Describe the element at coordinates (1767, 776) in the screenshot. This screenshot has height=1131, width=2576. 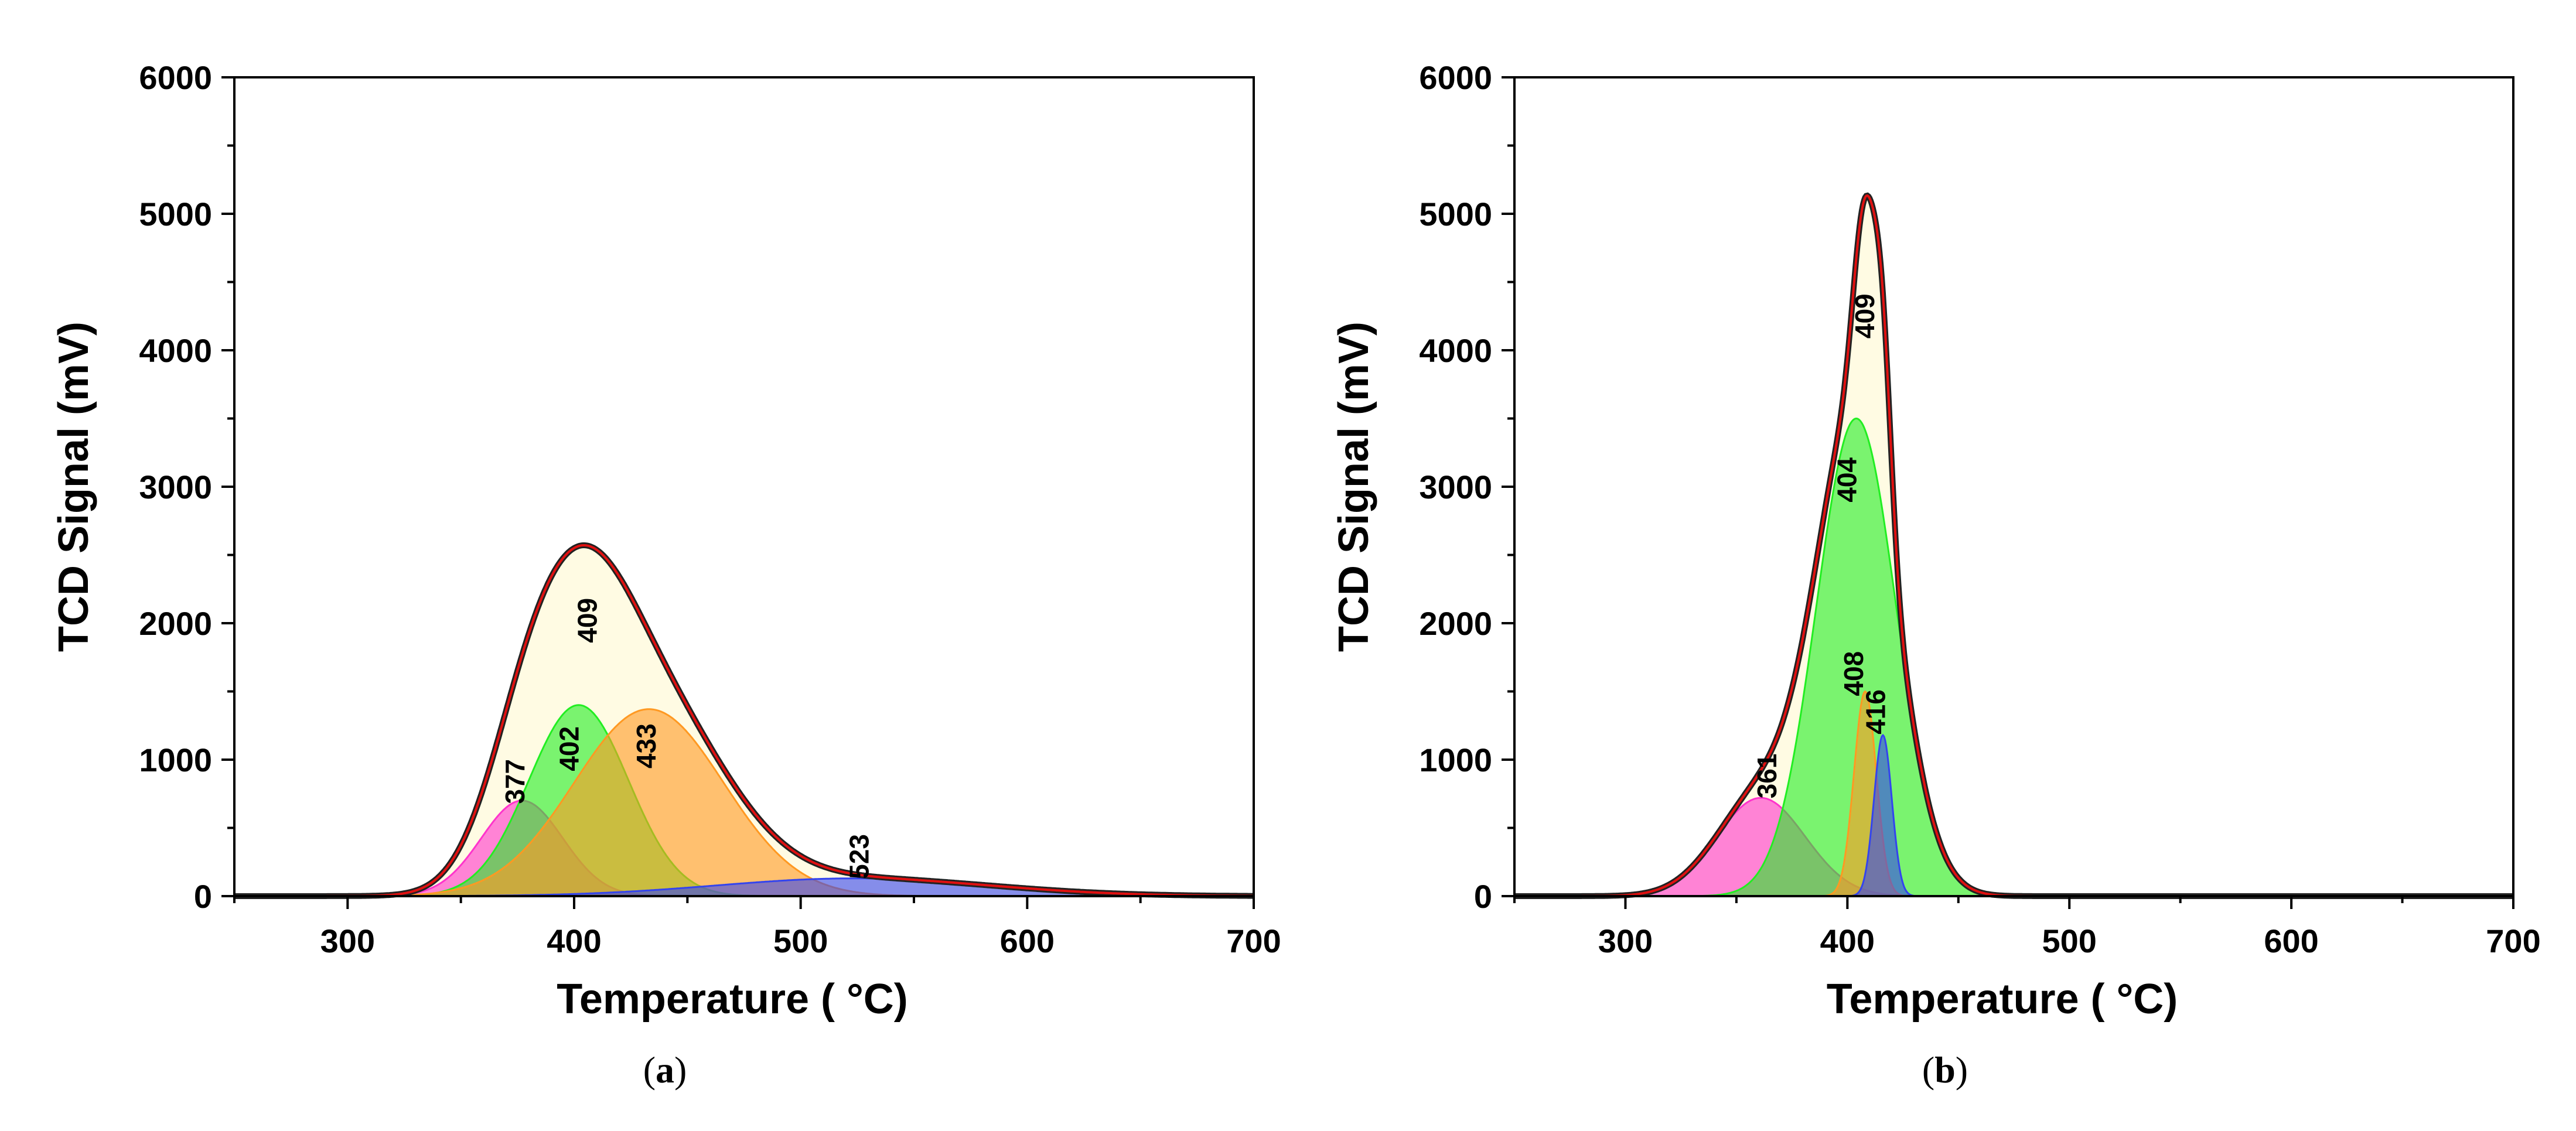
I see `peak-label-361: 361` at that location.